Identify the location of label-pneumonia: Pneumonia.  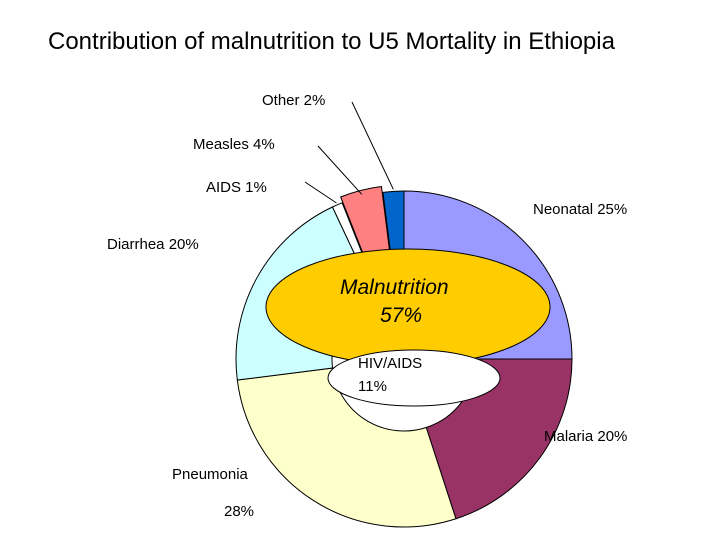
(210, 474).